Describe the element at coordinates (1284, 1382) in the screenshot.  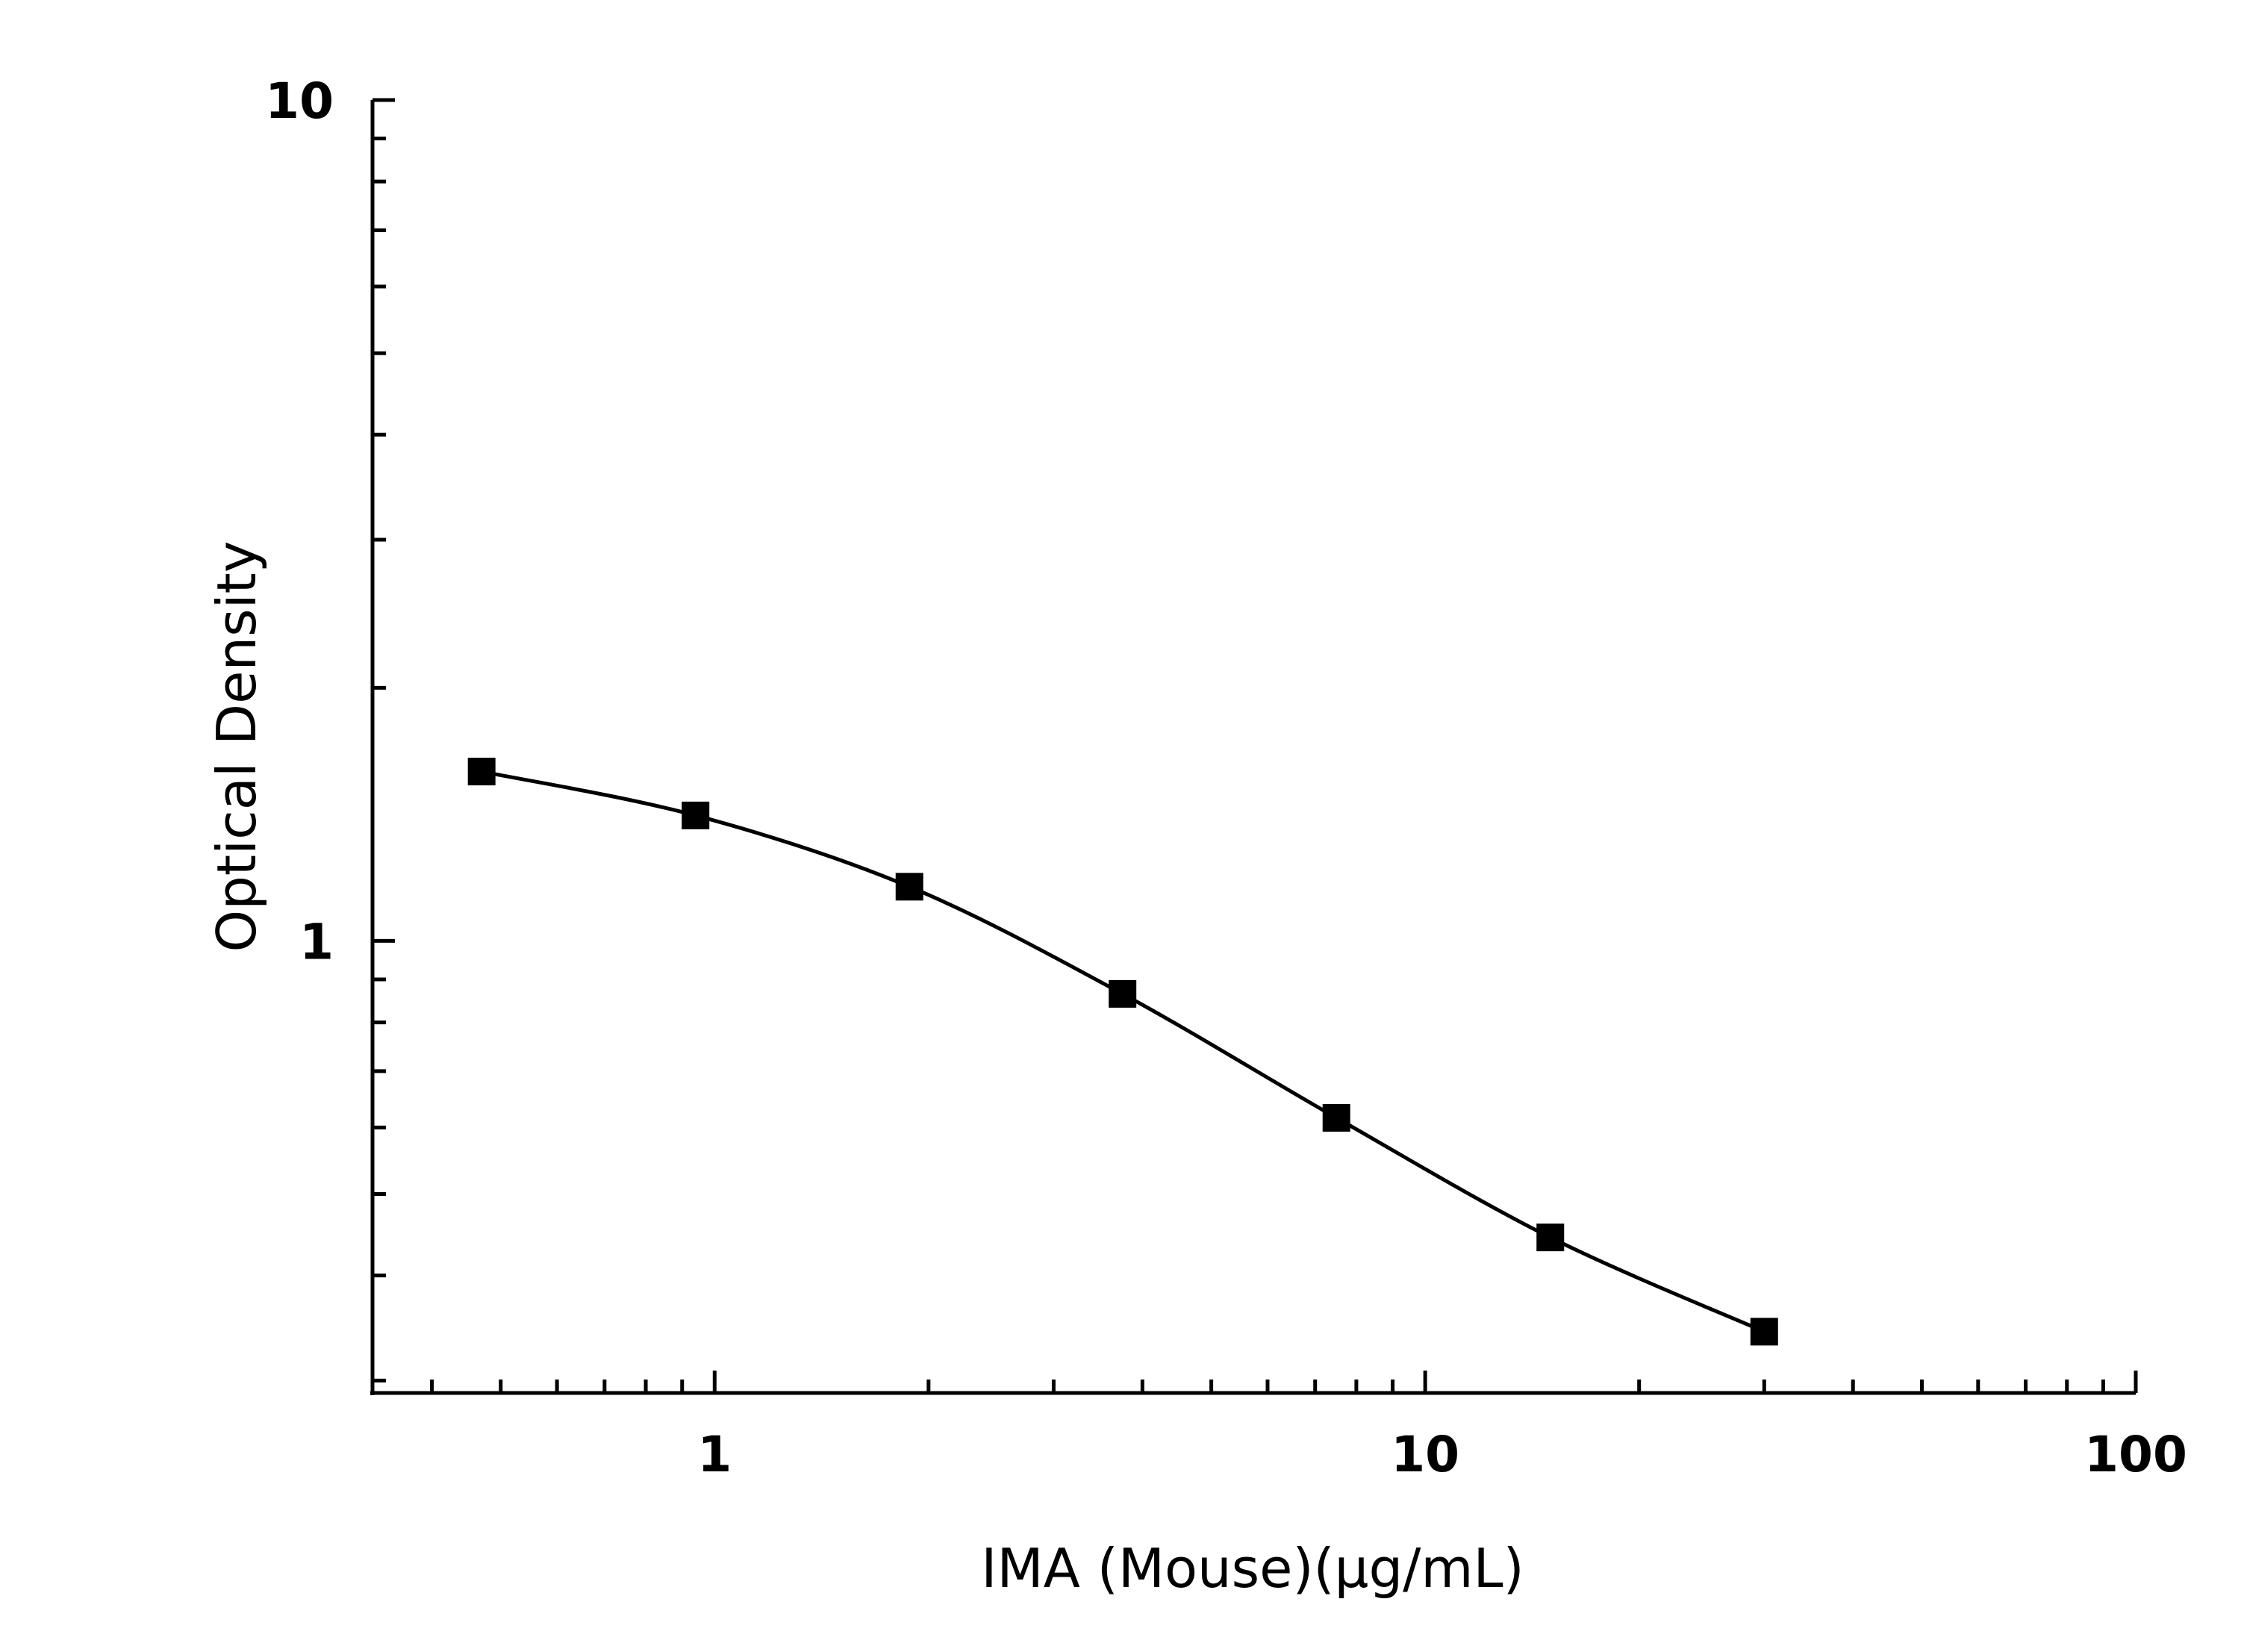
I see `x-ticks` at that location.